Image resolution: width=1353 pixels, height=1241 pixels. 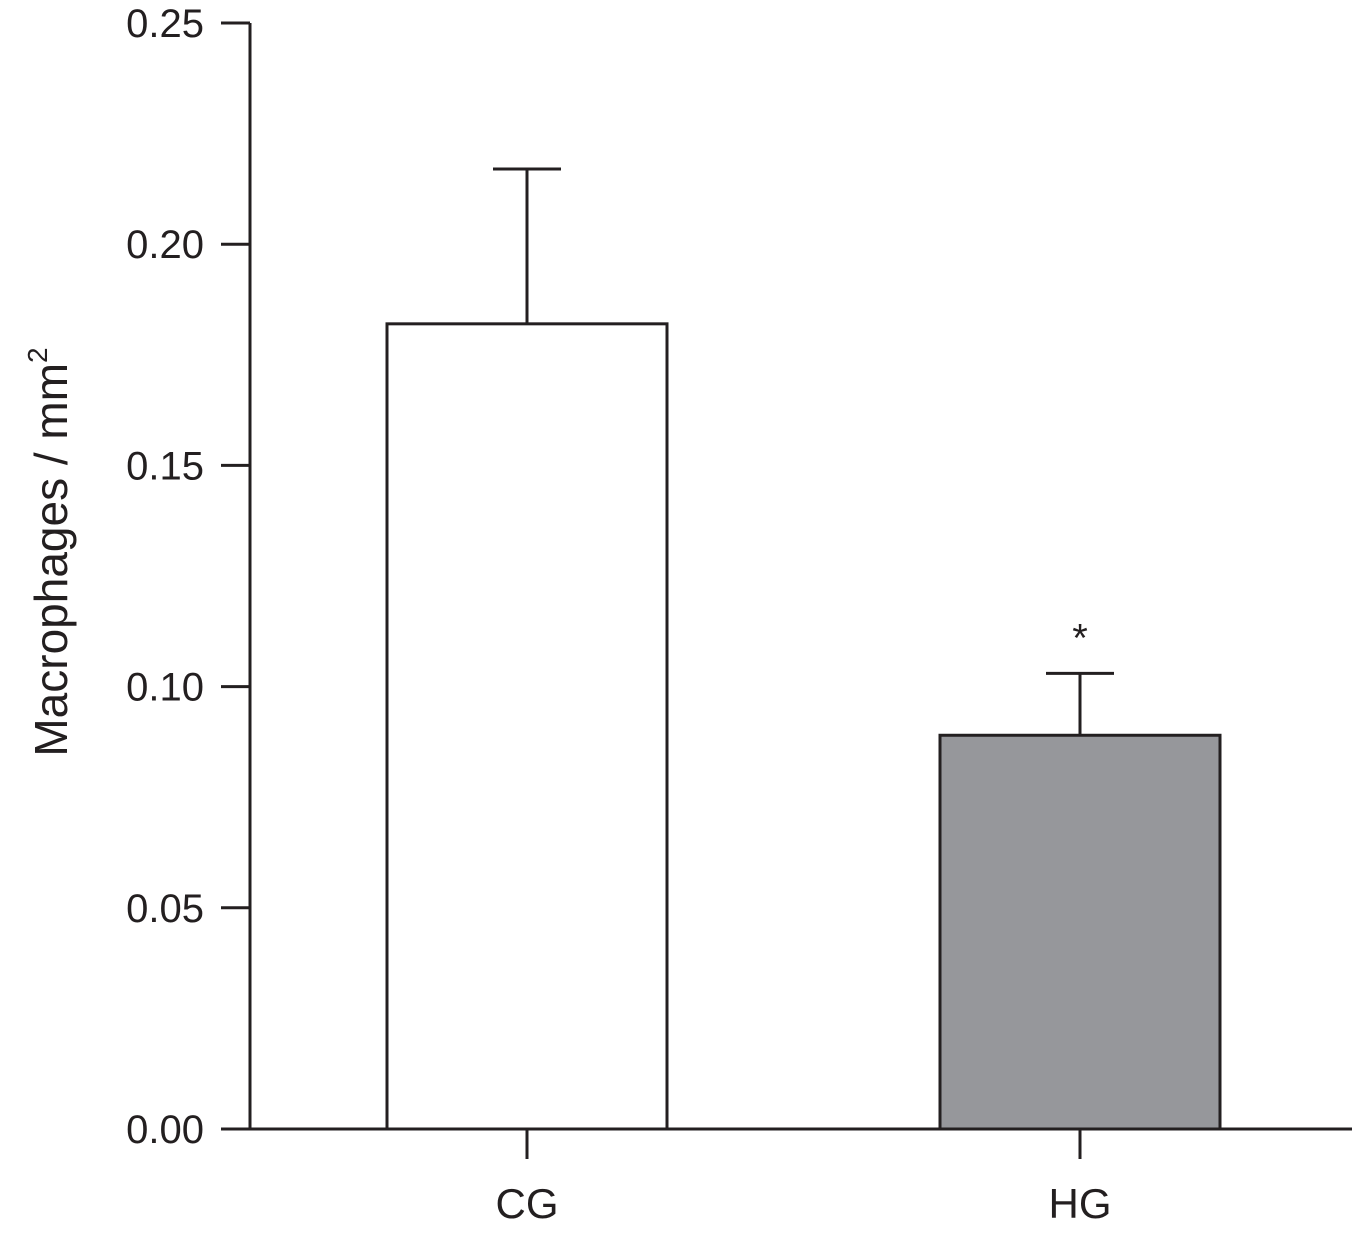 I want to click on y-tick-label: 0.05, so click(x=165, y=909).